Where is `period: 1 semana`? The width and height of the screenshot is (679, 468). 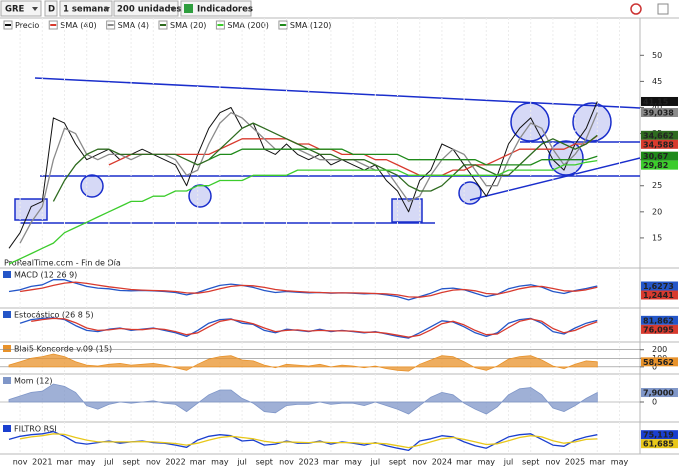
period: 1 semana is located at coordinates (86, 10).